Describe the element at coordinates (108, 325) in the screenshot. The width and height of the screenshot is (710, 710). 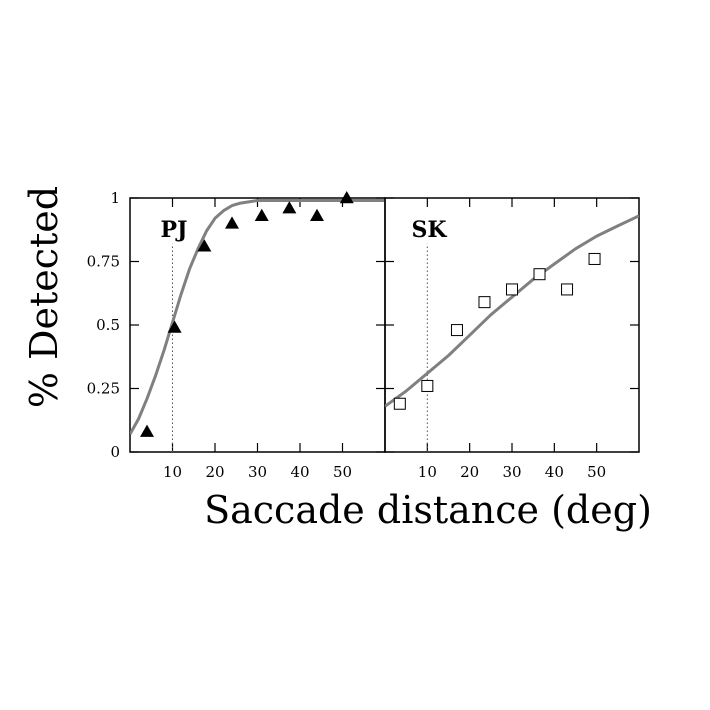
I see `y-tick-label: 0.5` at that location.